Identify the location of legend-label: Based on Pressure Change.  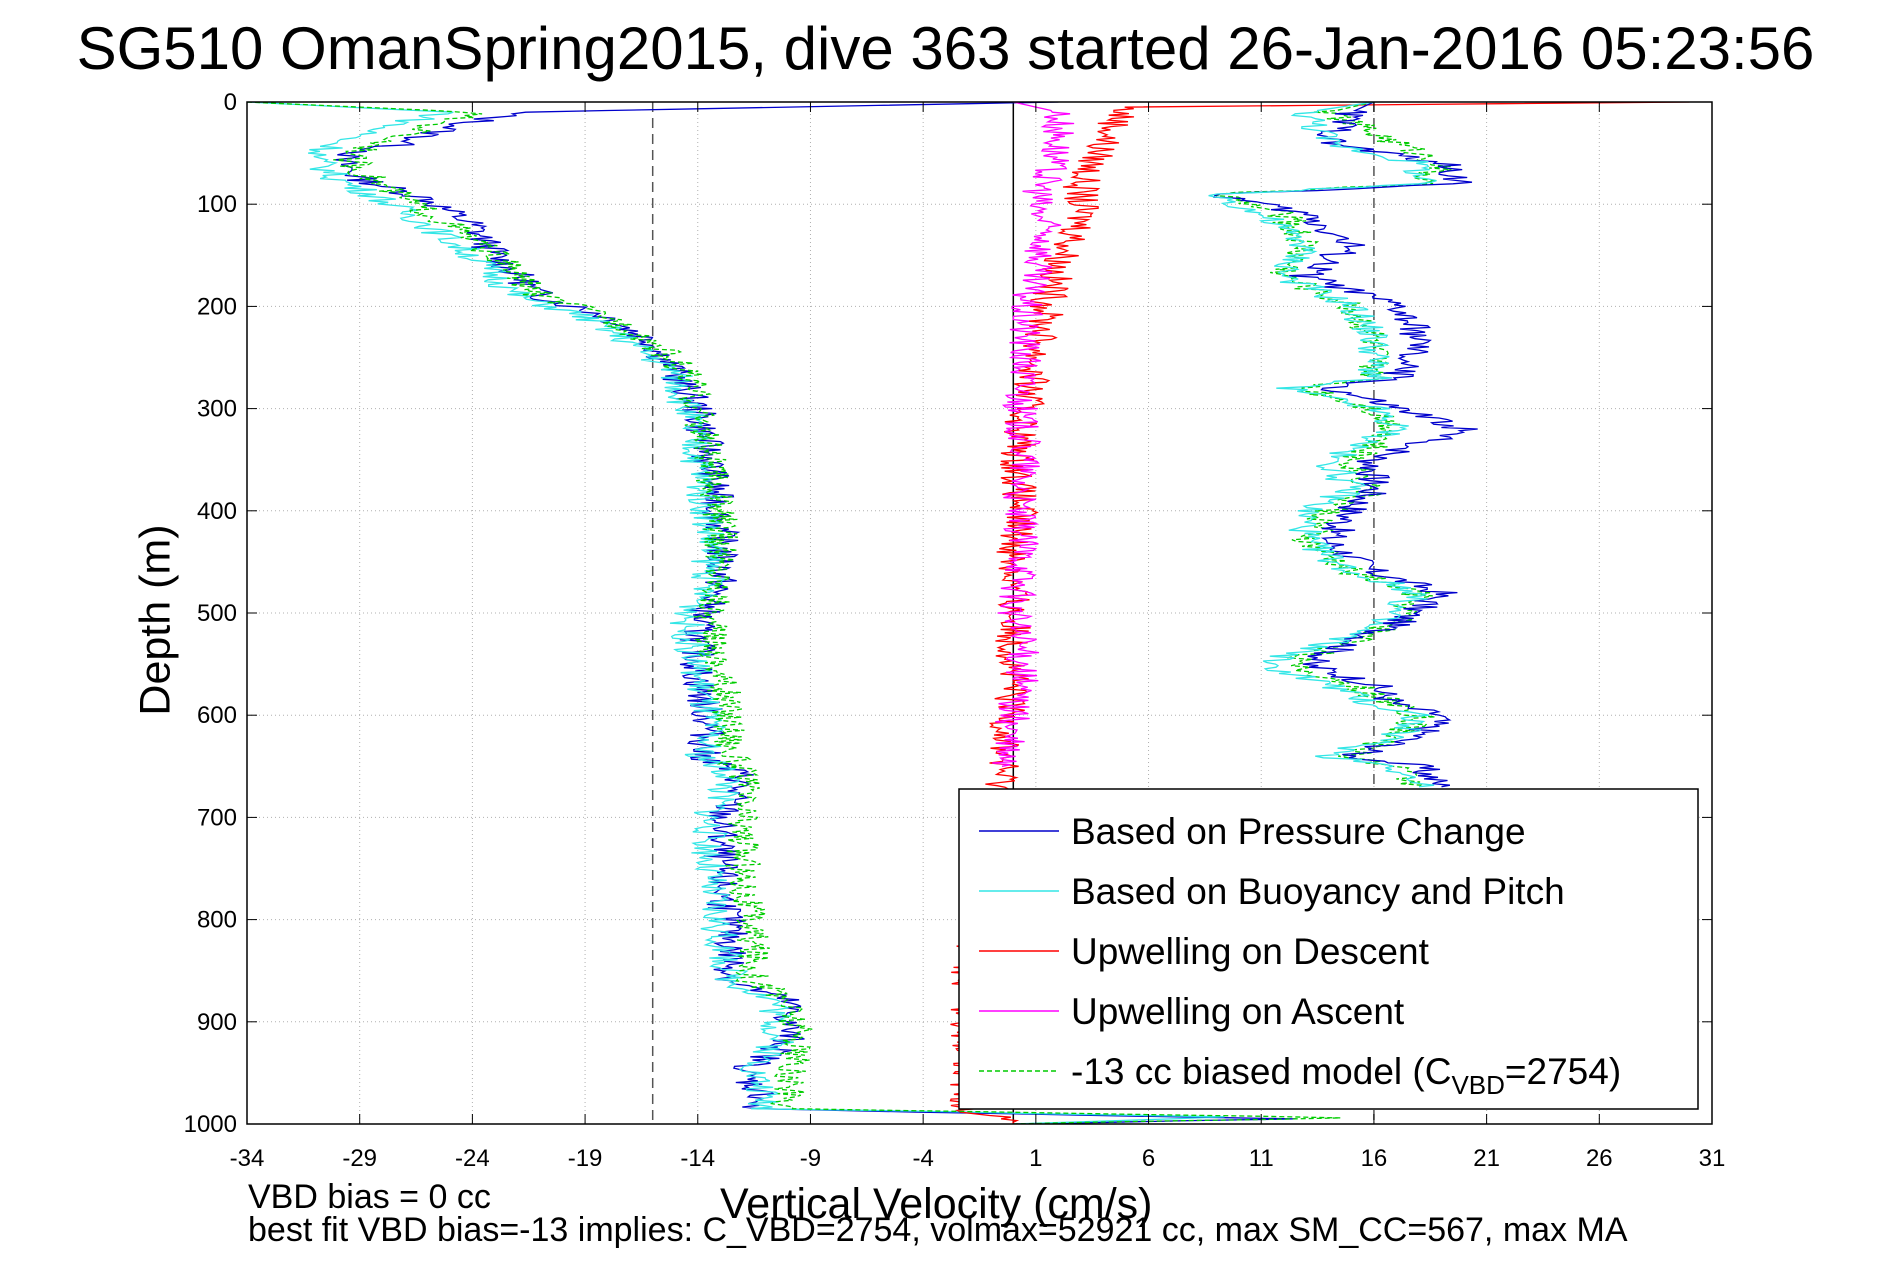
(1298, 831).